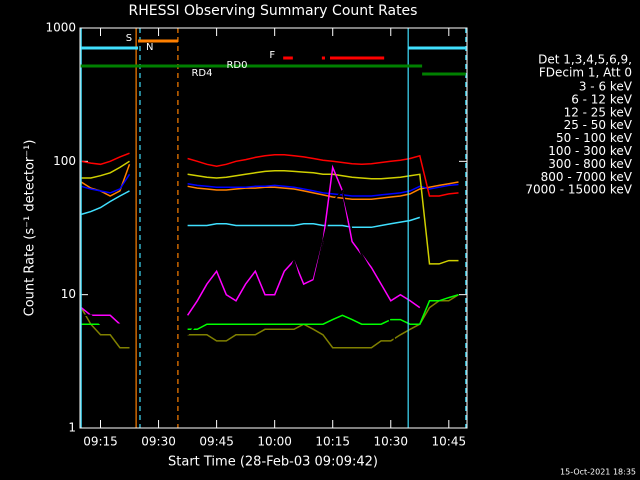 This screenshot has width=640, height=480. What do you see at coordinates (30, 228) in the screenshot?
I see `y-axis-label: Count Rate (s⁻¹ detector⁻¹)` at bounding box center [30, 228].